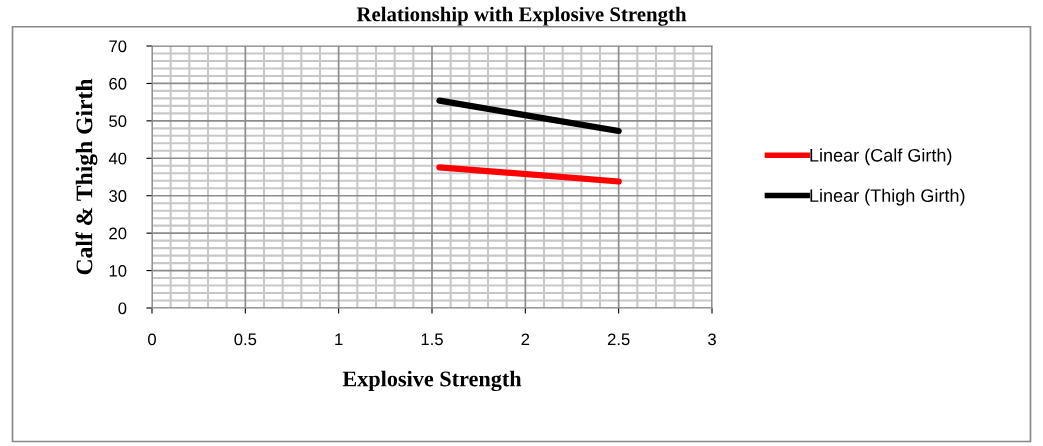 The width and height of the screenshot is (1043, 446). Describe the element at coordinates (432, 381) in the screenshot. I see `x-axis-title: Explosive Strength` at that location.